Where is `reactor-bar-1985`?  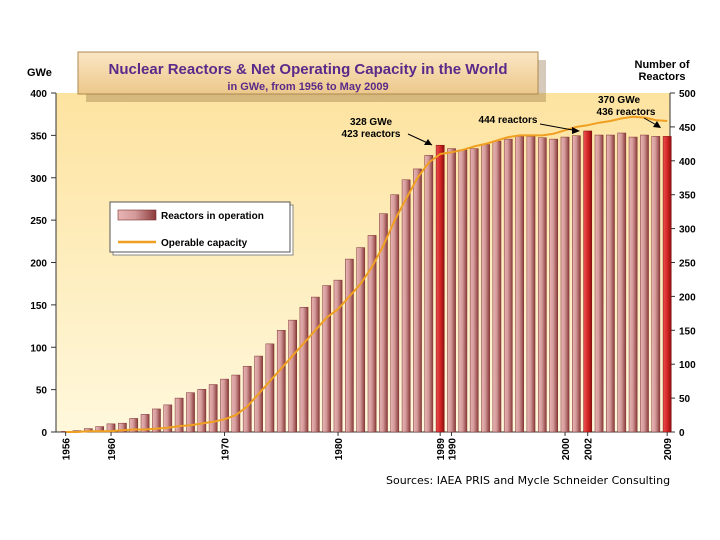 reactor-bar-1985 is located at coordinates (395, 313).